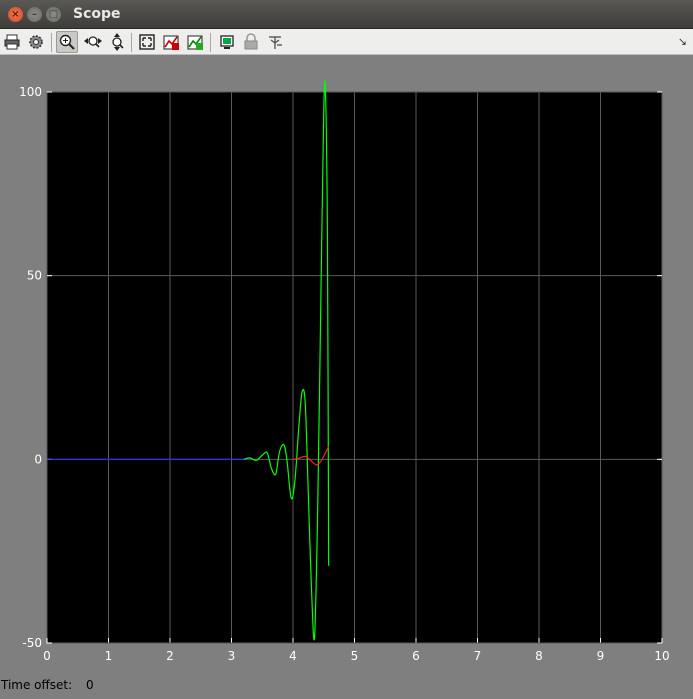 This screenshot has width=693, height=699. Describe the element at coordinates (34, 276) in the screenshot. I see `y-tick-label: 50` at that location.